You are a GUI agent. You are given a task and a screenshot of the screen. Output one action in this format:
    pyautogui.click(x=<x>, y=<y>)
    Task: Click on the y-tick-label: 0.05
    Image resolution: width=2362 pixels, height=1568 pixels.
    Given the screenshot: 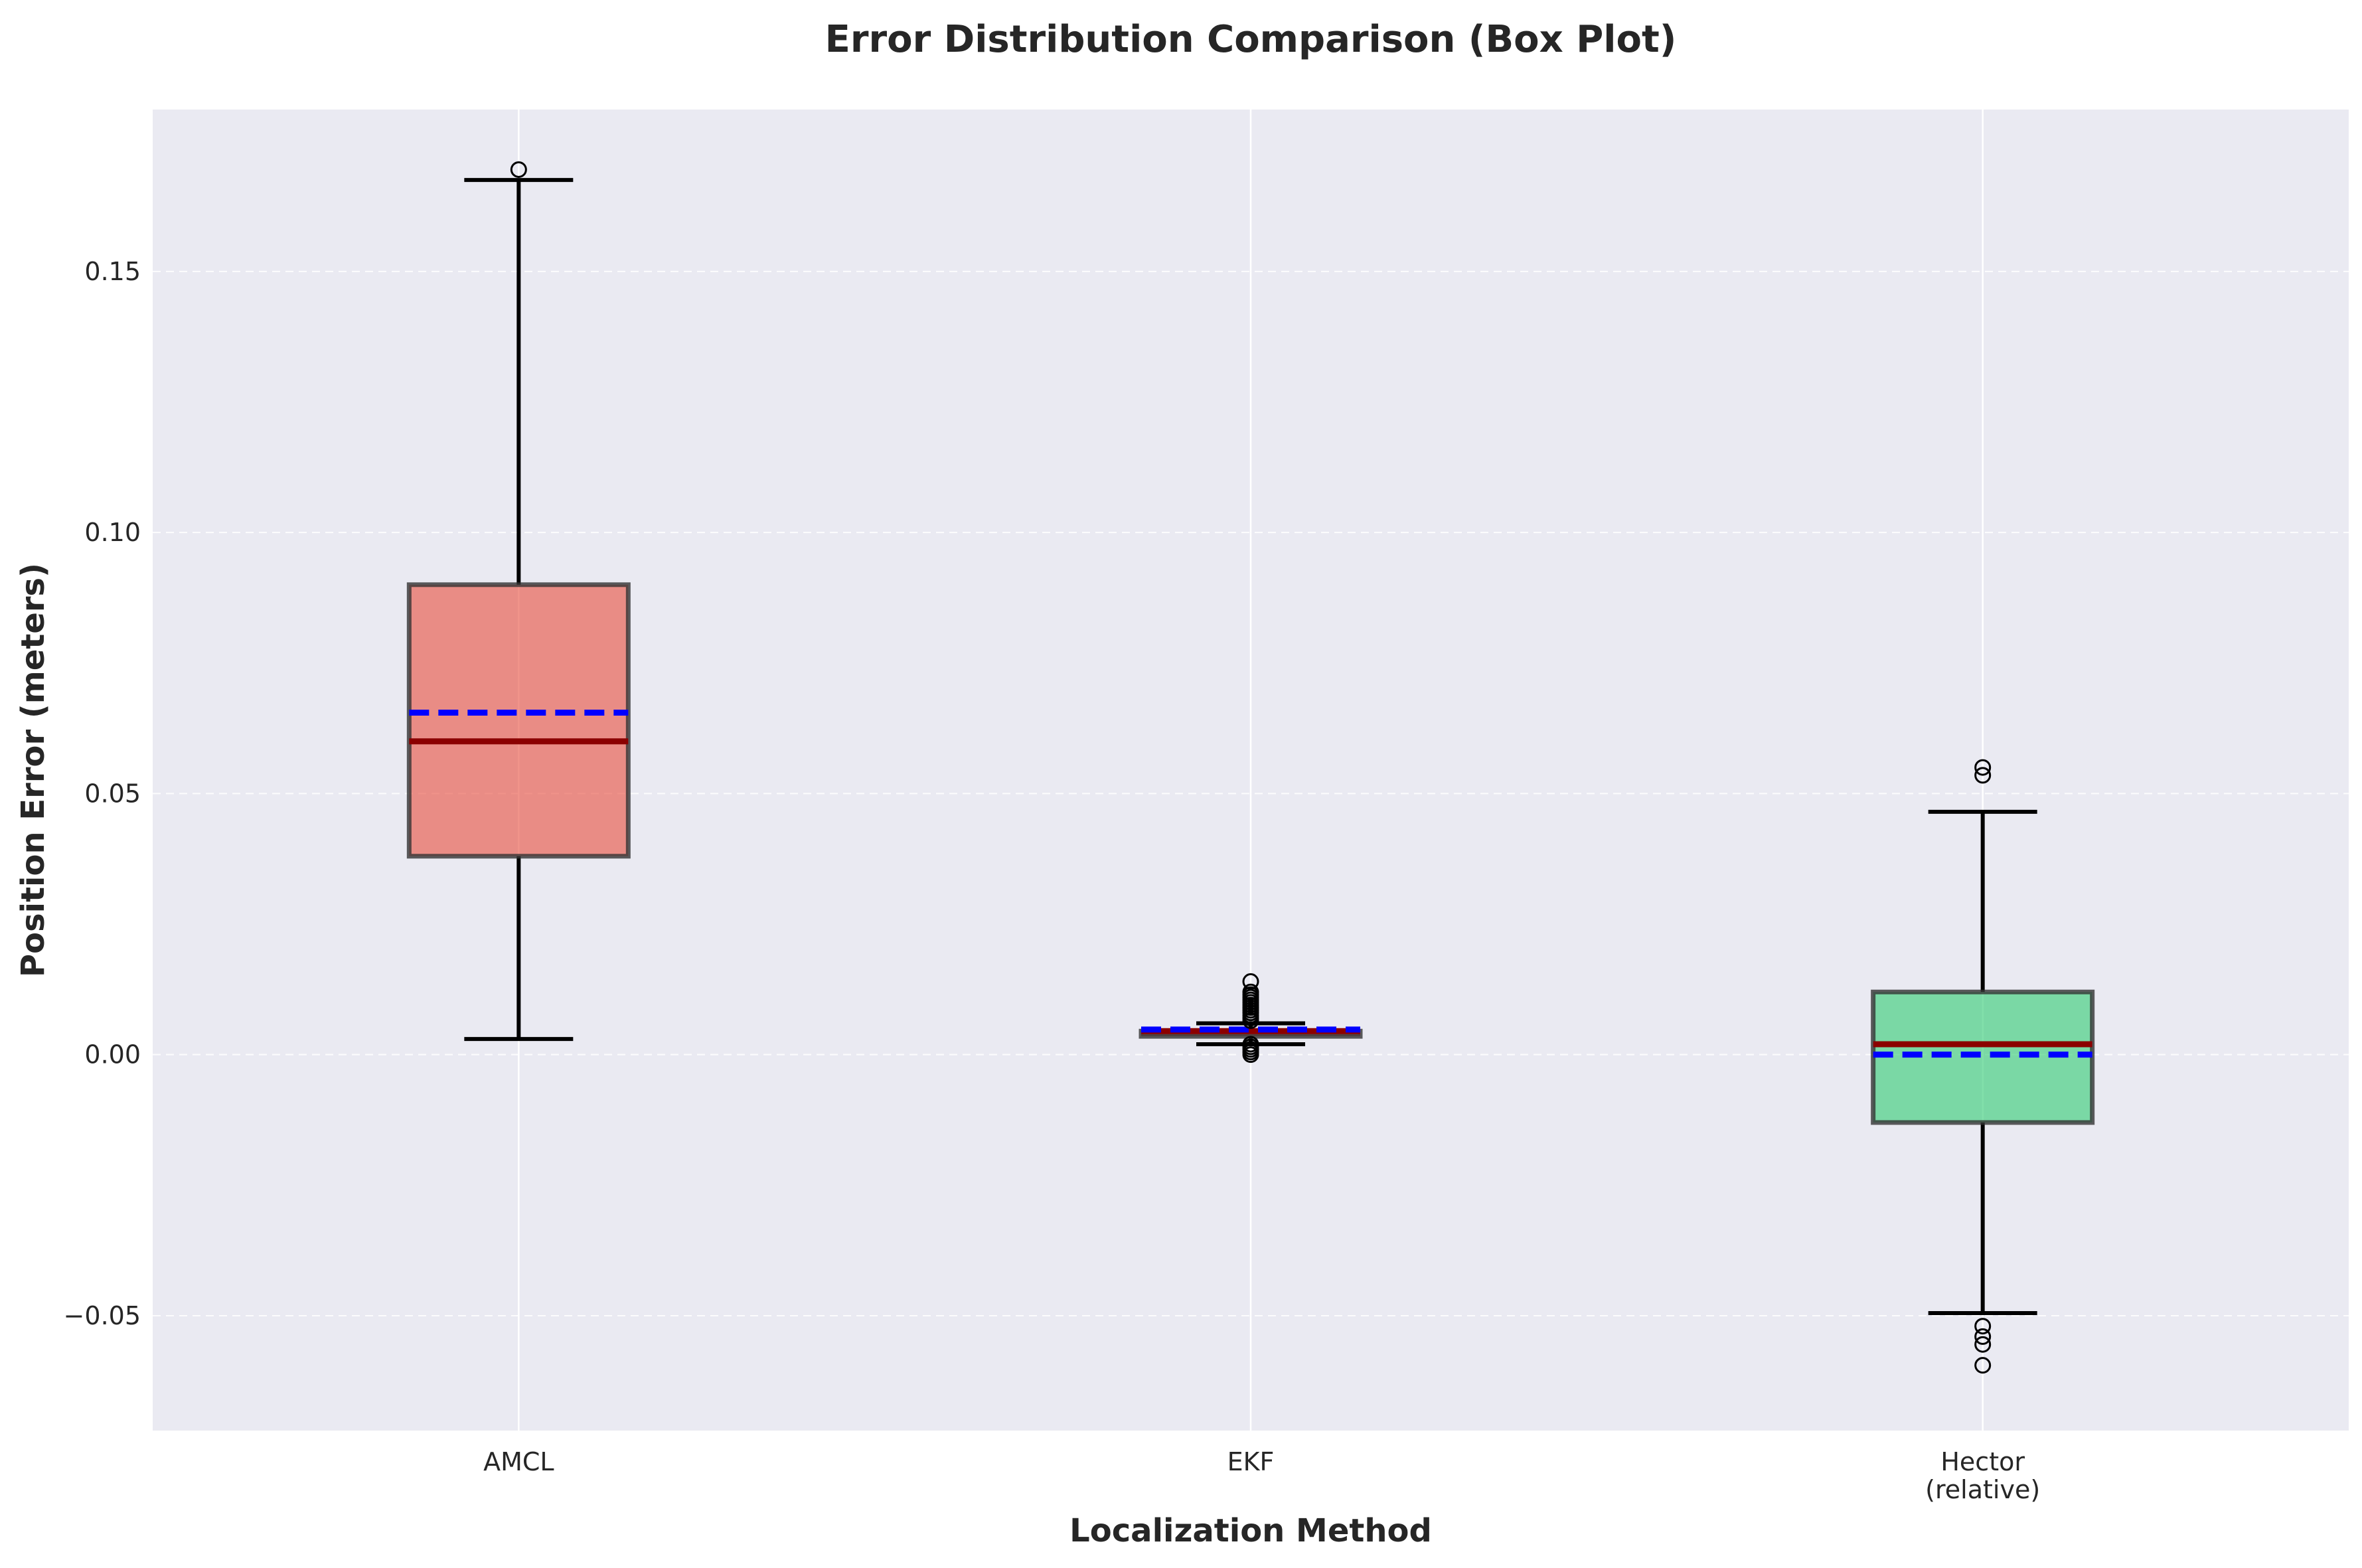 What is the action you would take?
    pyautogui.click(x=112, y=794)
    